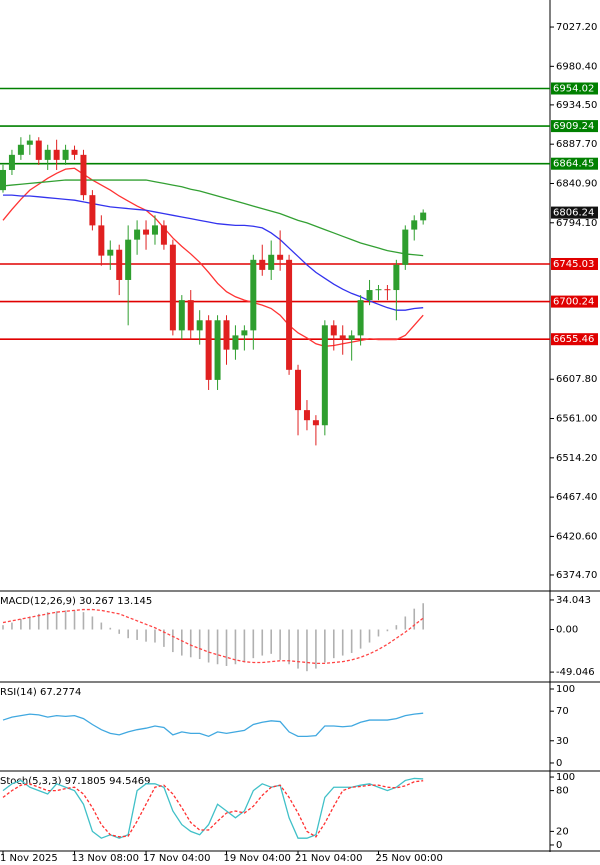 This screenshot has height=865, width=600. Describe the element at coordinates (213, 636) in the screenshot. I see `macd-signal` at that location.